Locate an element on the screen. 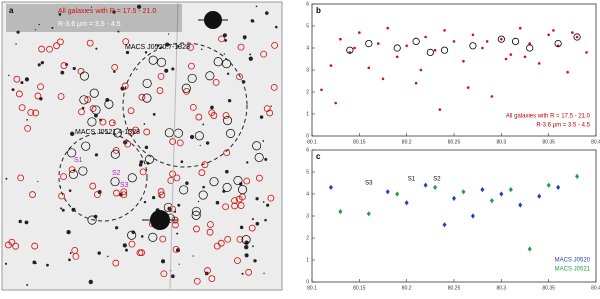 This screenshot has height=299, width=600. y-tick-label: 1 is located at coordinates (307, 260).